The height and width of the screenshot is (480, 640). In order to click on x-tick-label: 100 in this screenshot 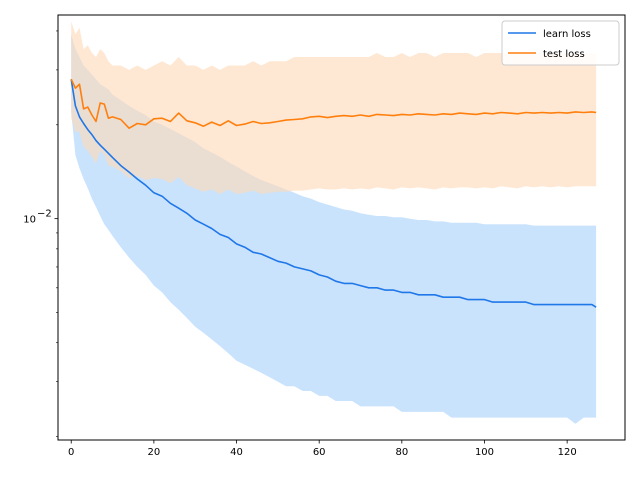, I will do `click(484, 452)`.